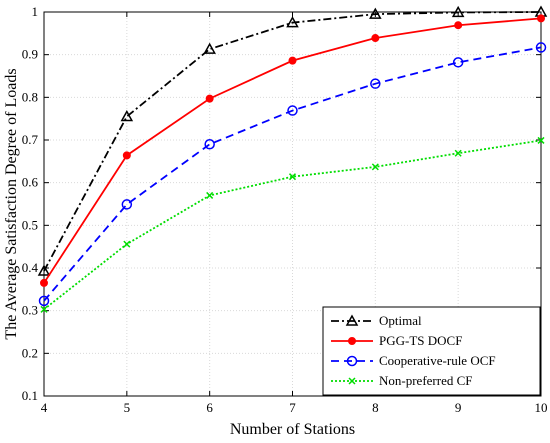 The width and height of the screenshot is (550, 443). What do you see at coordinates (458, 407) in the screenshot?
I see `x-tick-label: 9` at bounding box center [458, 407].